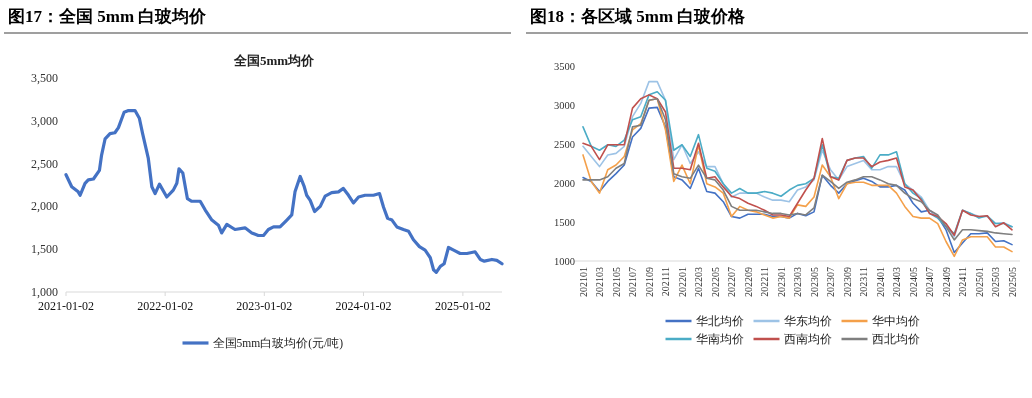 The width and height of the screenshot is (1032, 398). I want to click on x-tick-label: 202411, so click(962, 282).